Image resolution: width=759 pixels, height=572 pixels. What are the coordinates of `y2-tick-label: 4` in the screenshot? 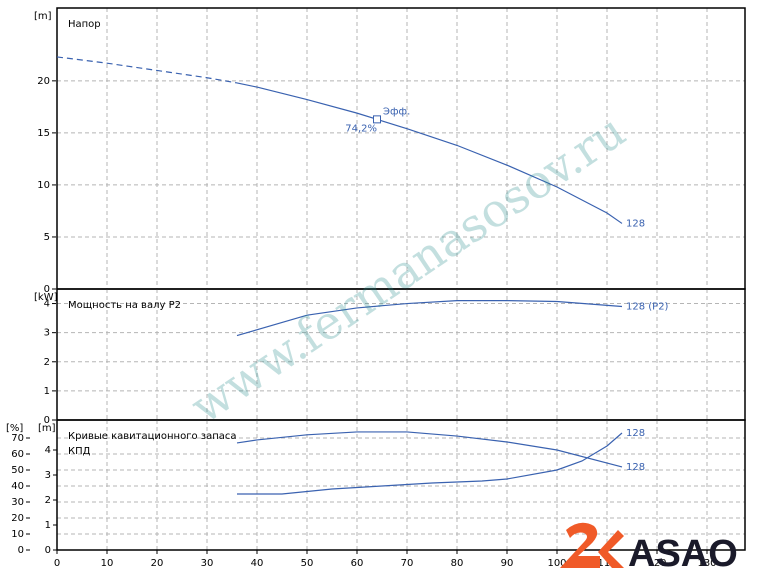 It's located at (48, 450).